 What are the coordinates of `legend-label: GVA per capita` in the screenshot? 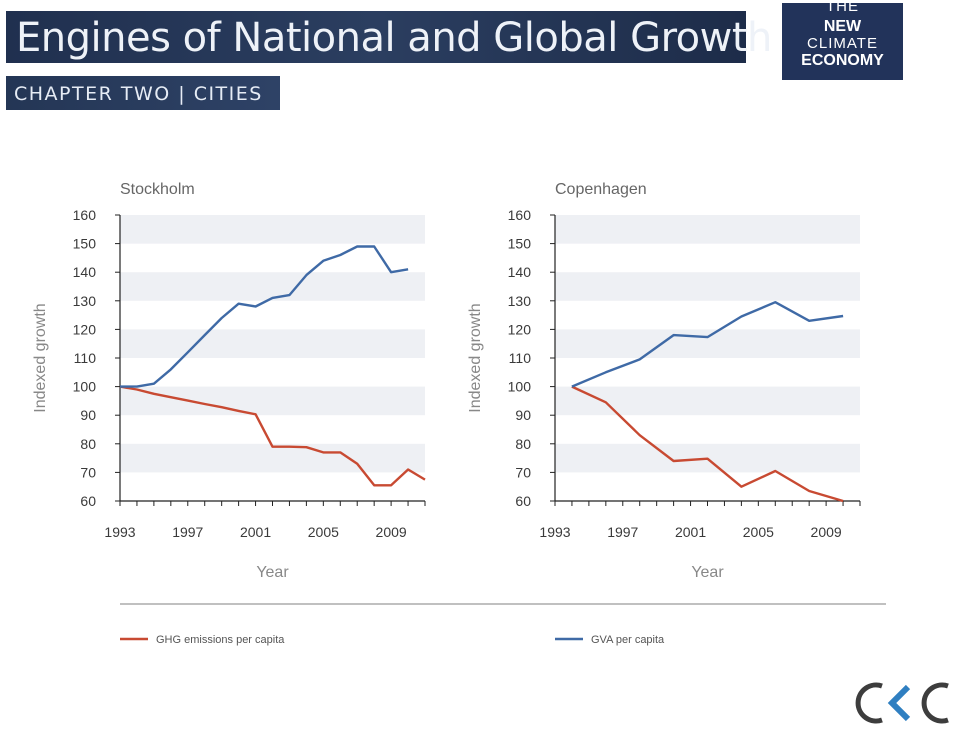 It's located at (628, 640).